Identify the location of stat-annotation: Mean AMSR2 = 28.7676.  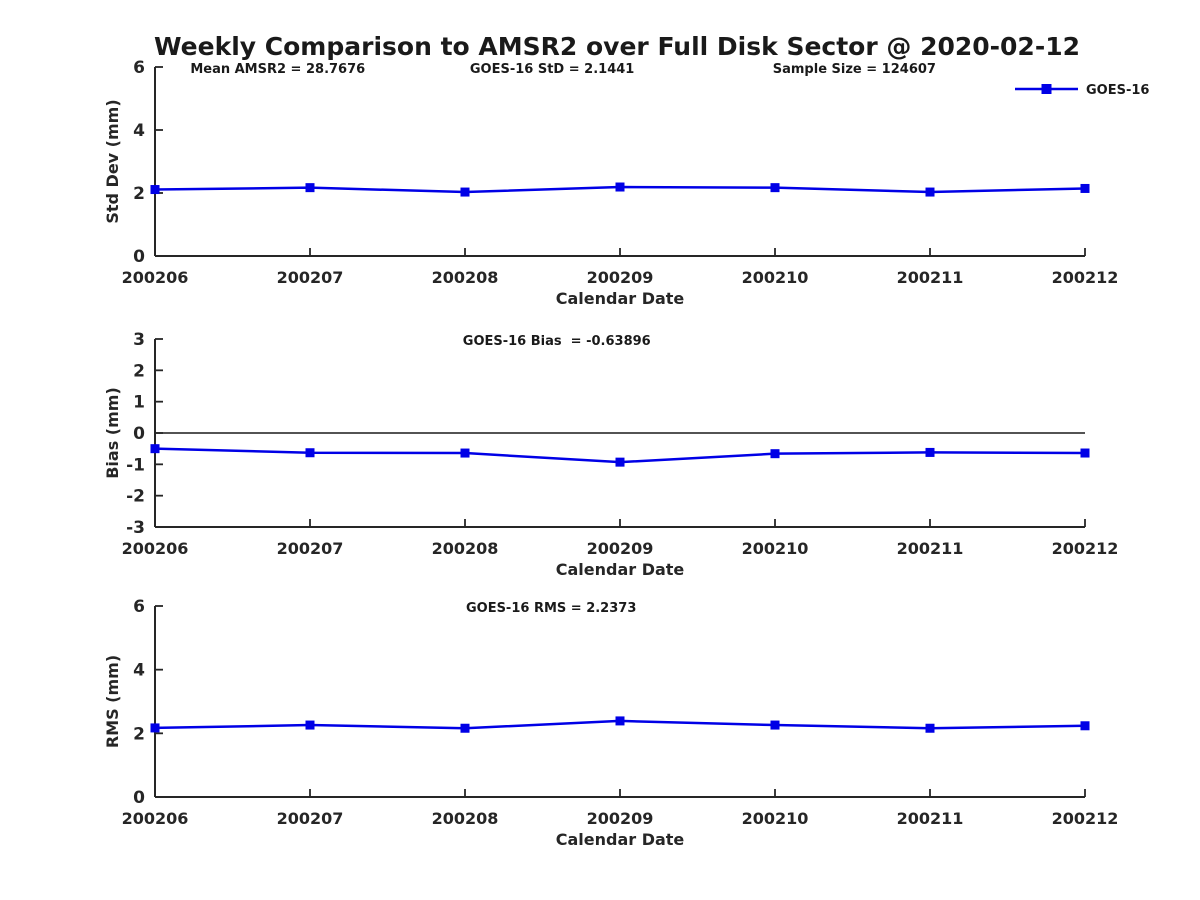
(277, 69).